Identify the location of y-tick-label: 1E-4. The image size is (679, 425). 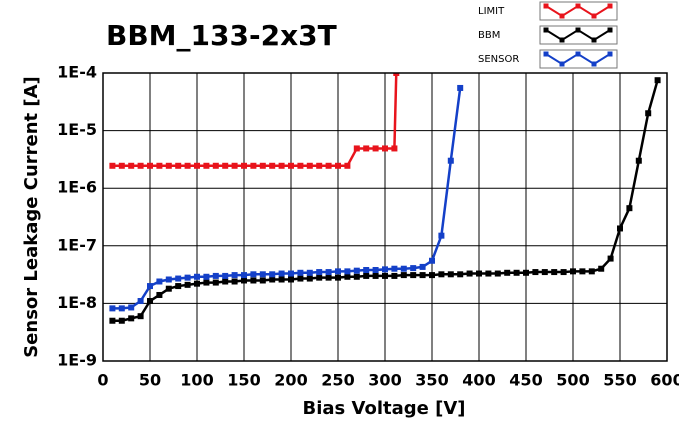
(77, 72).